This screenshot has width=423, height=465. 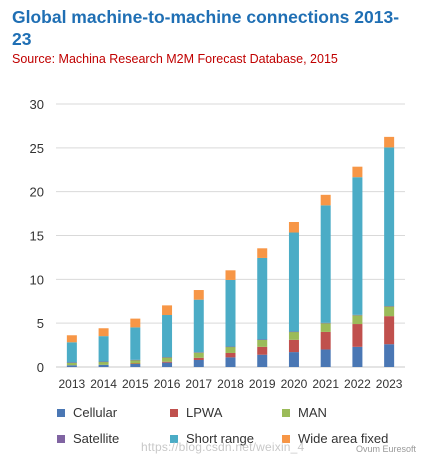 What do you see at coordinates (230, 349) in the screenshot?
I see `bar-man-2018` at bounding box center [230, 349].